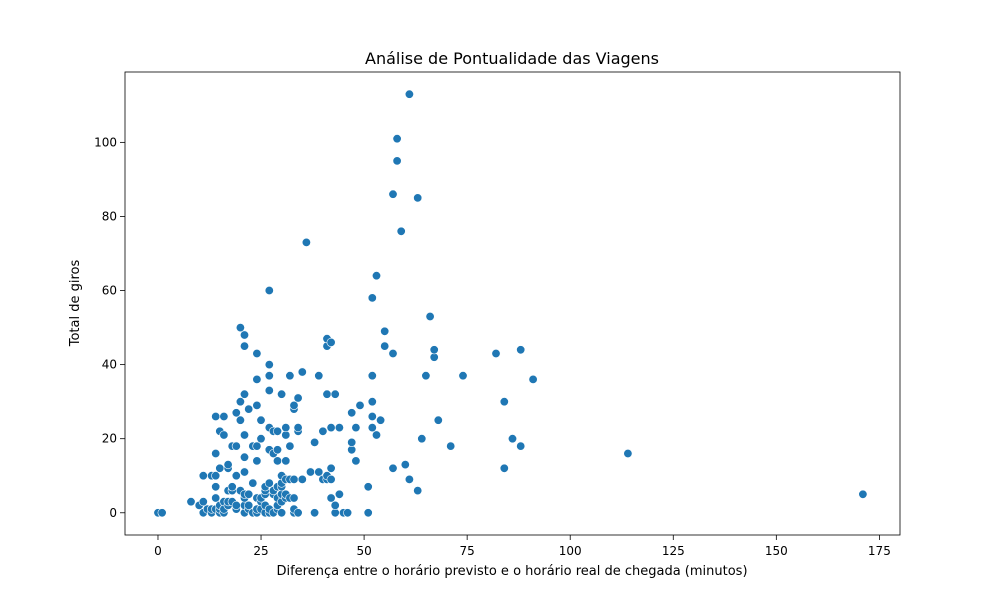 This screenshot has width=1000, height=600. Describe the element at coordinates (467, 551) in the screenshot. I see `x-tick-label: 75` at that location.